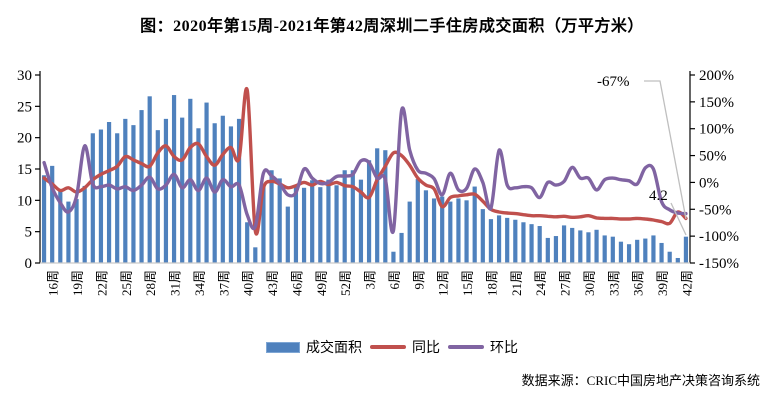  I want to click on legend: 成交面积 同比 环比, so click(392, 347).